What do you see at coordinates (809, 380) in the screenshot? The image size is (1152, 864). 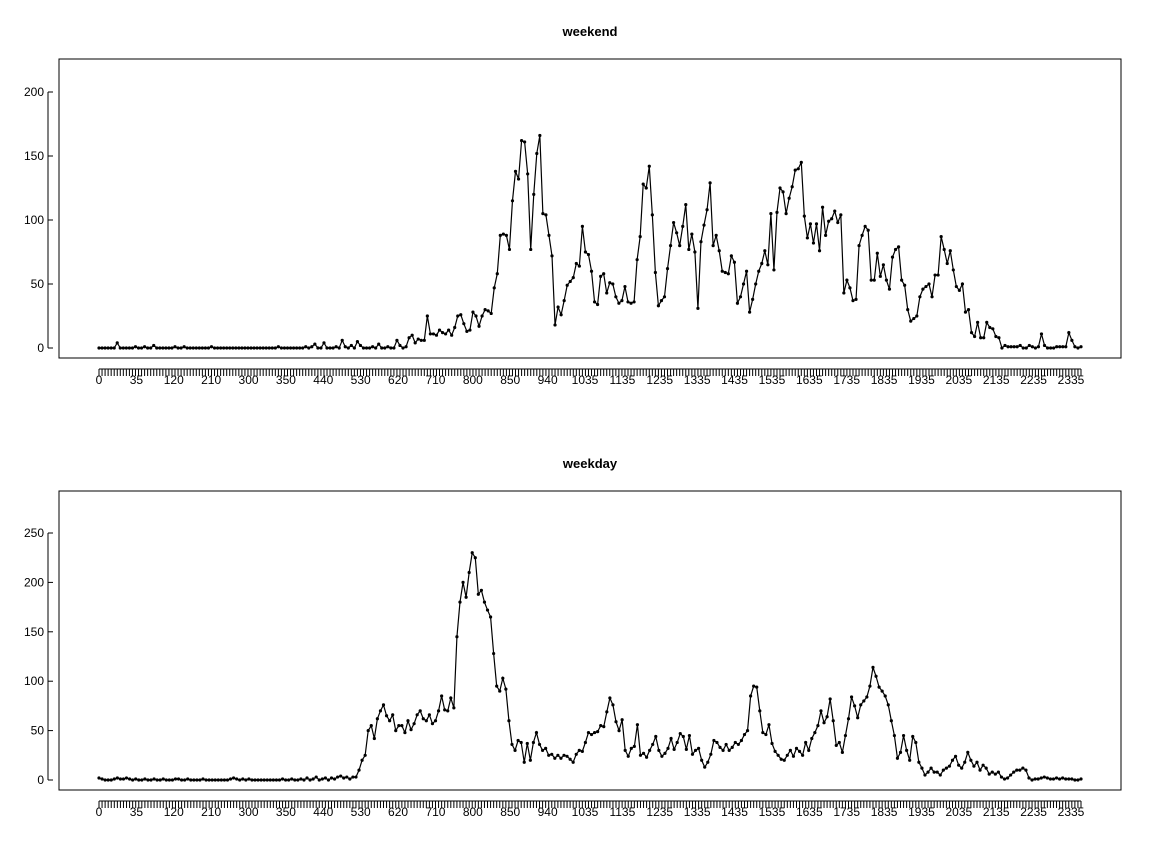 I see `x-tick-label: 1635` at bounding box center [809, 380].